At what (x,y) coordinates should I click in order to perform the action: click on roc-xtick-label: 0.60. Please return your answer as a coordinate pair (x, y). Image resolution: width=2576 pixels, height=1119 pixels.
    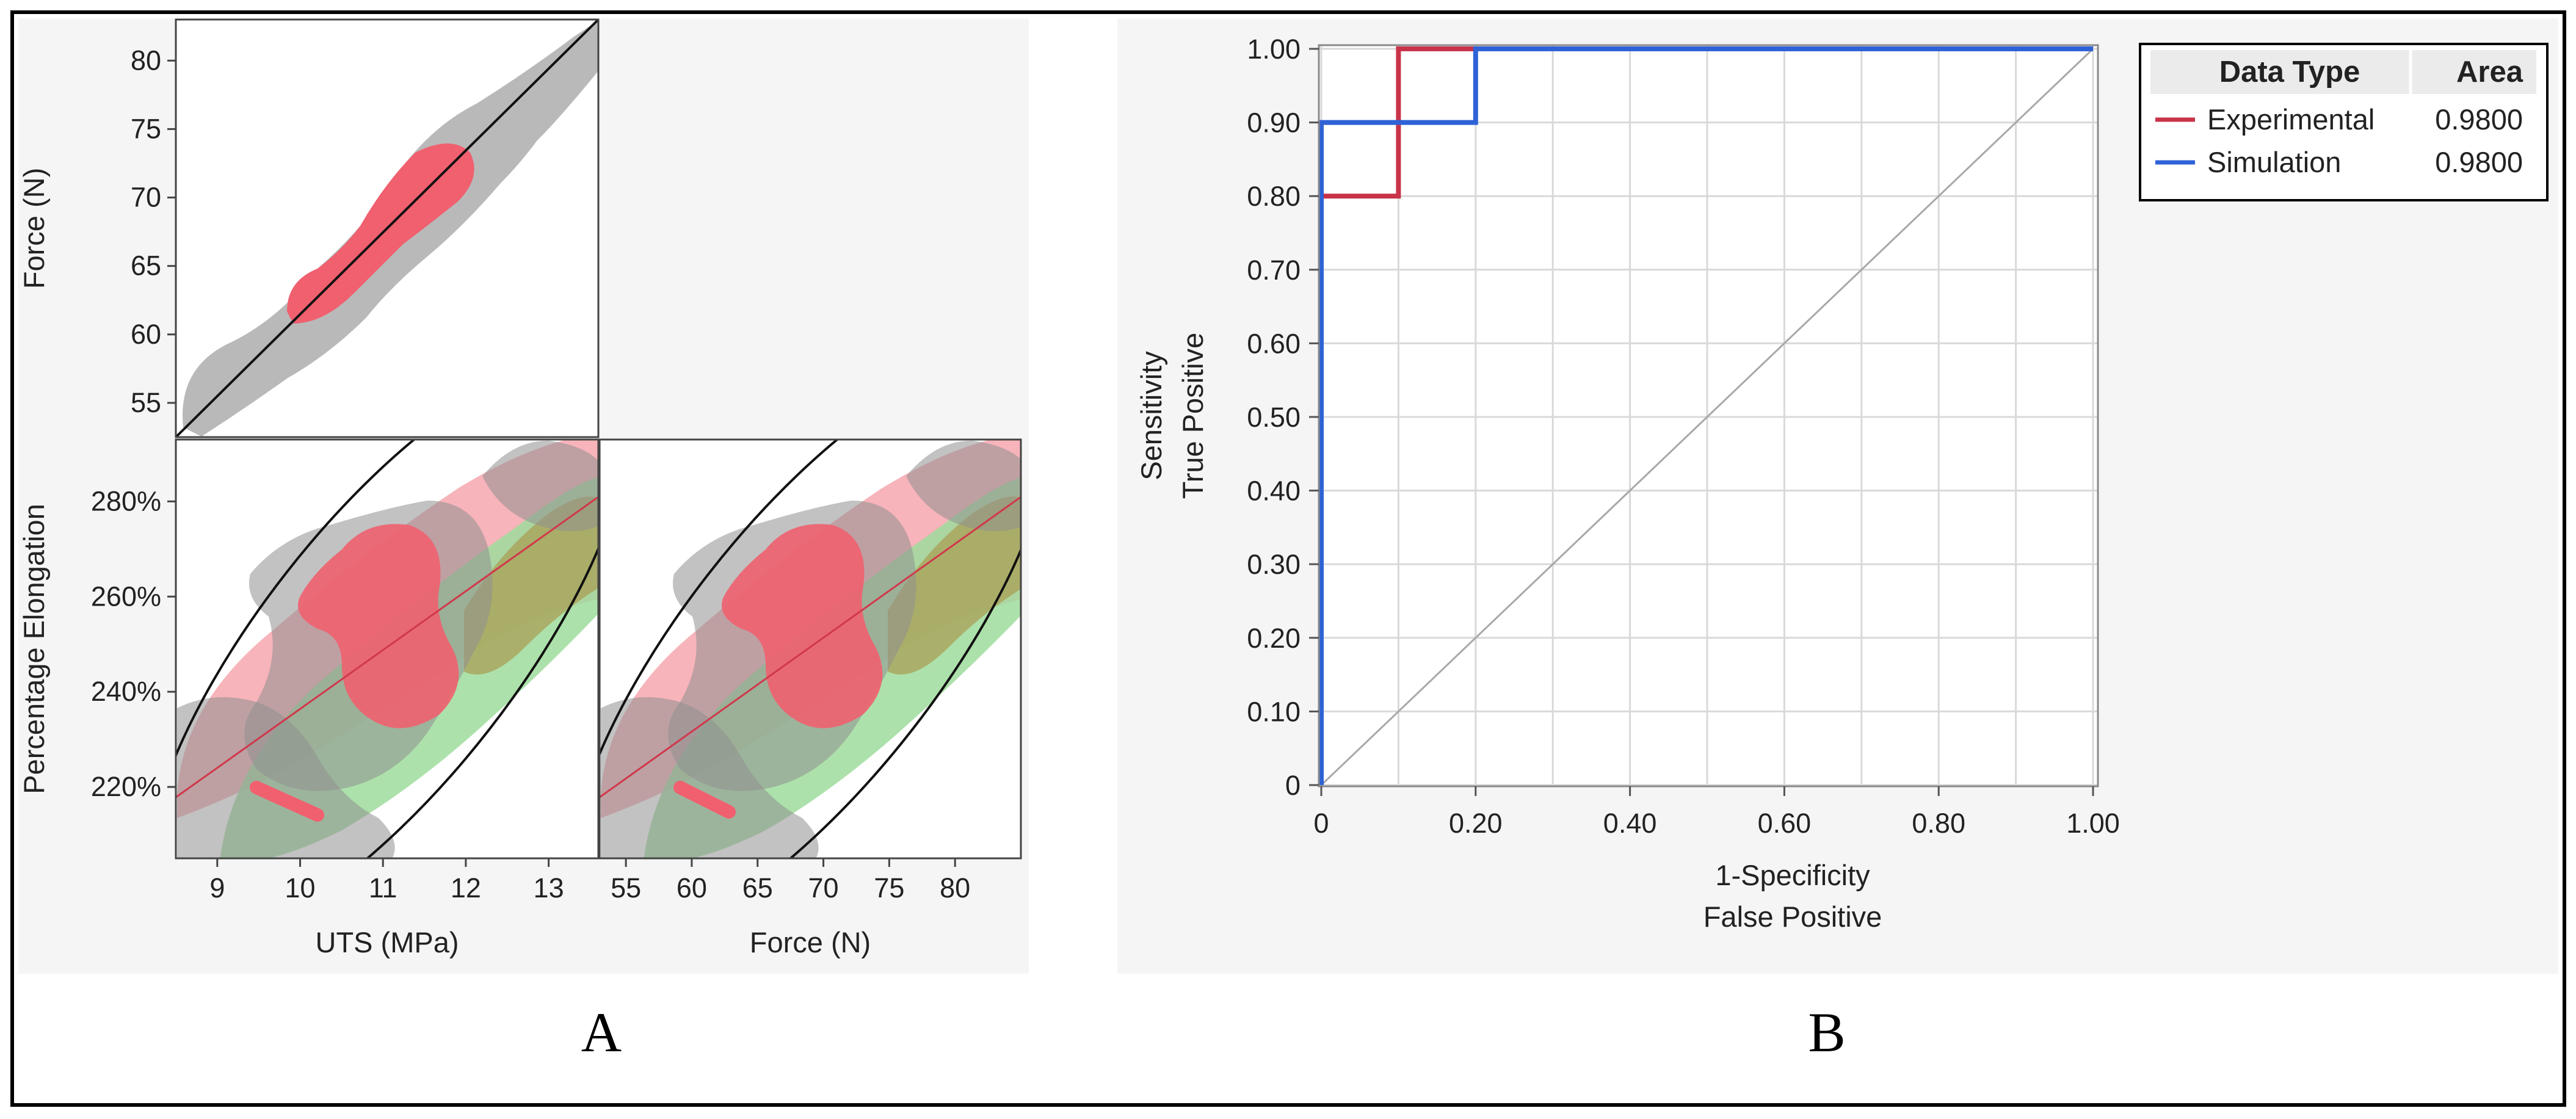
    Looking at the image, I should click on (1785, 823).